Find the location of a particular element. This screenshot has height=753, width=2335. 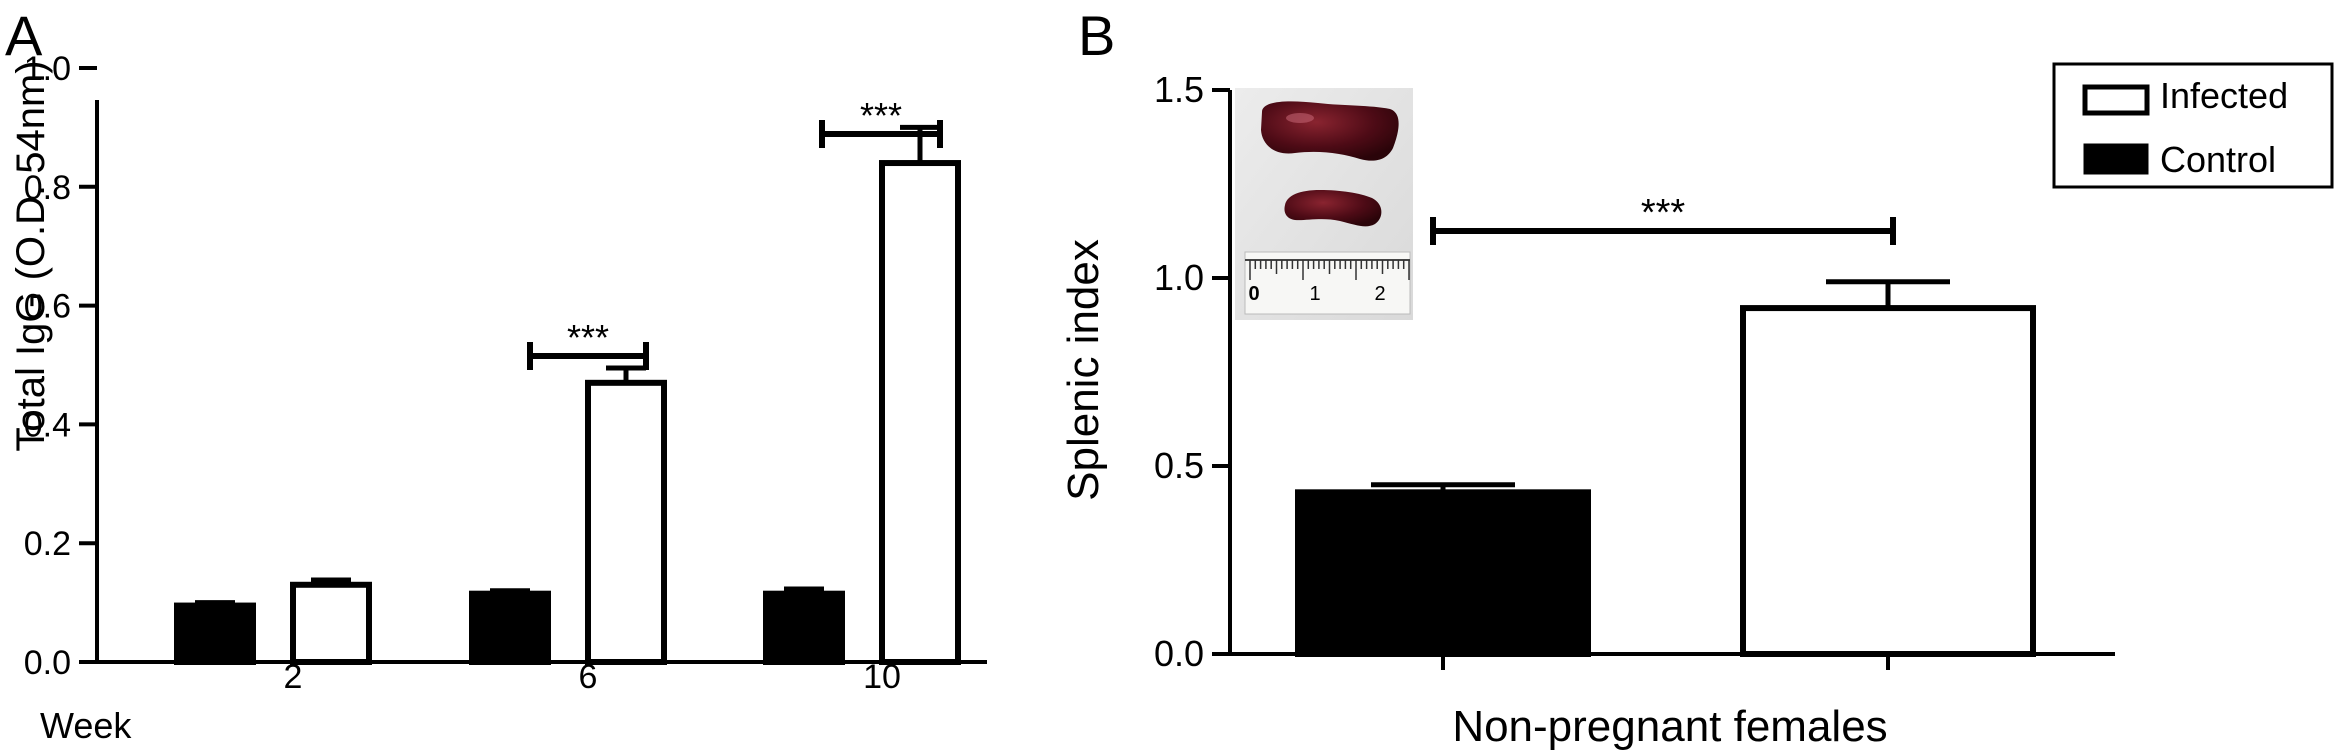

panel-a-ylabel: Total IgG (O.D. 54nm) is located at coordinates (31, 255).